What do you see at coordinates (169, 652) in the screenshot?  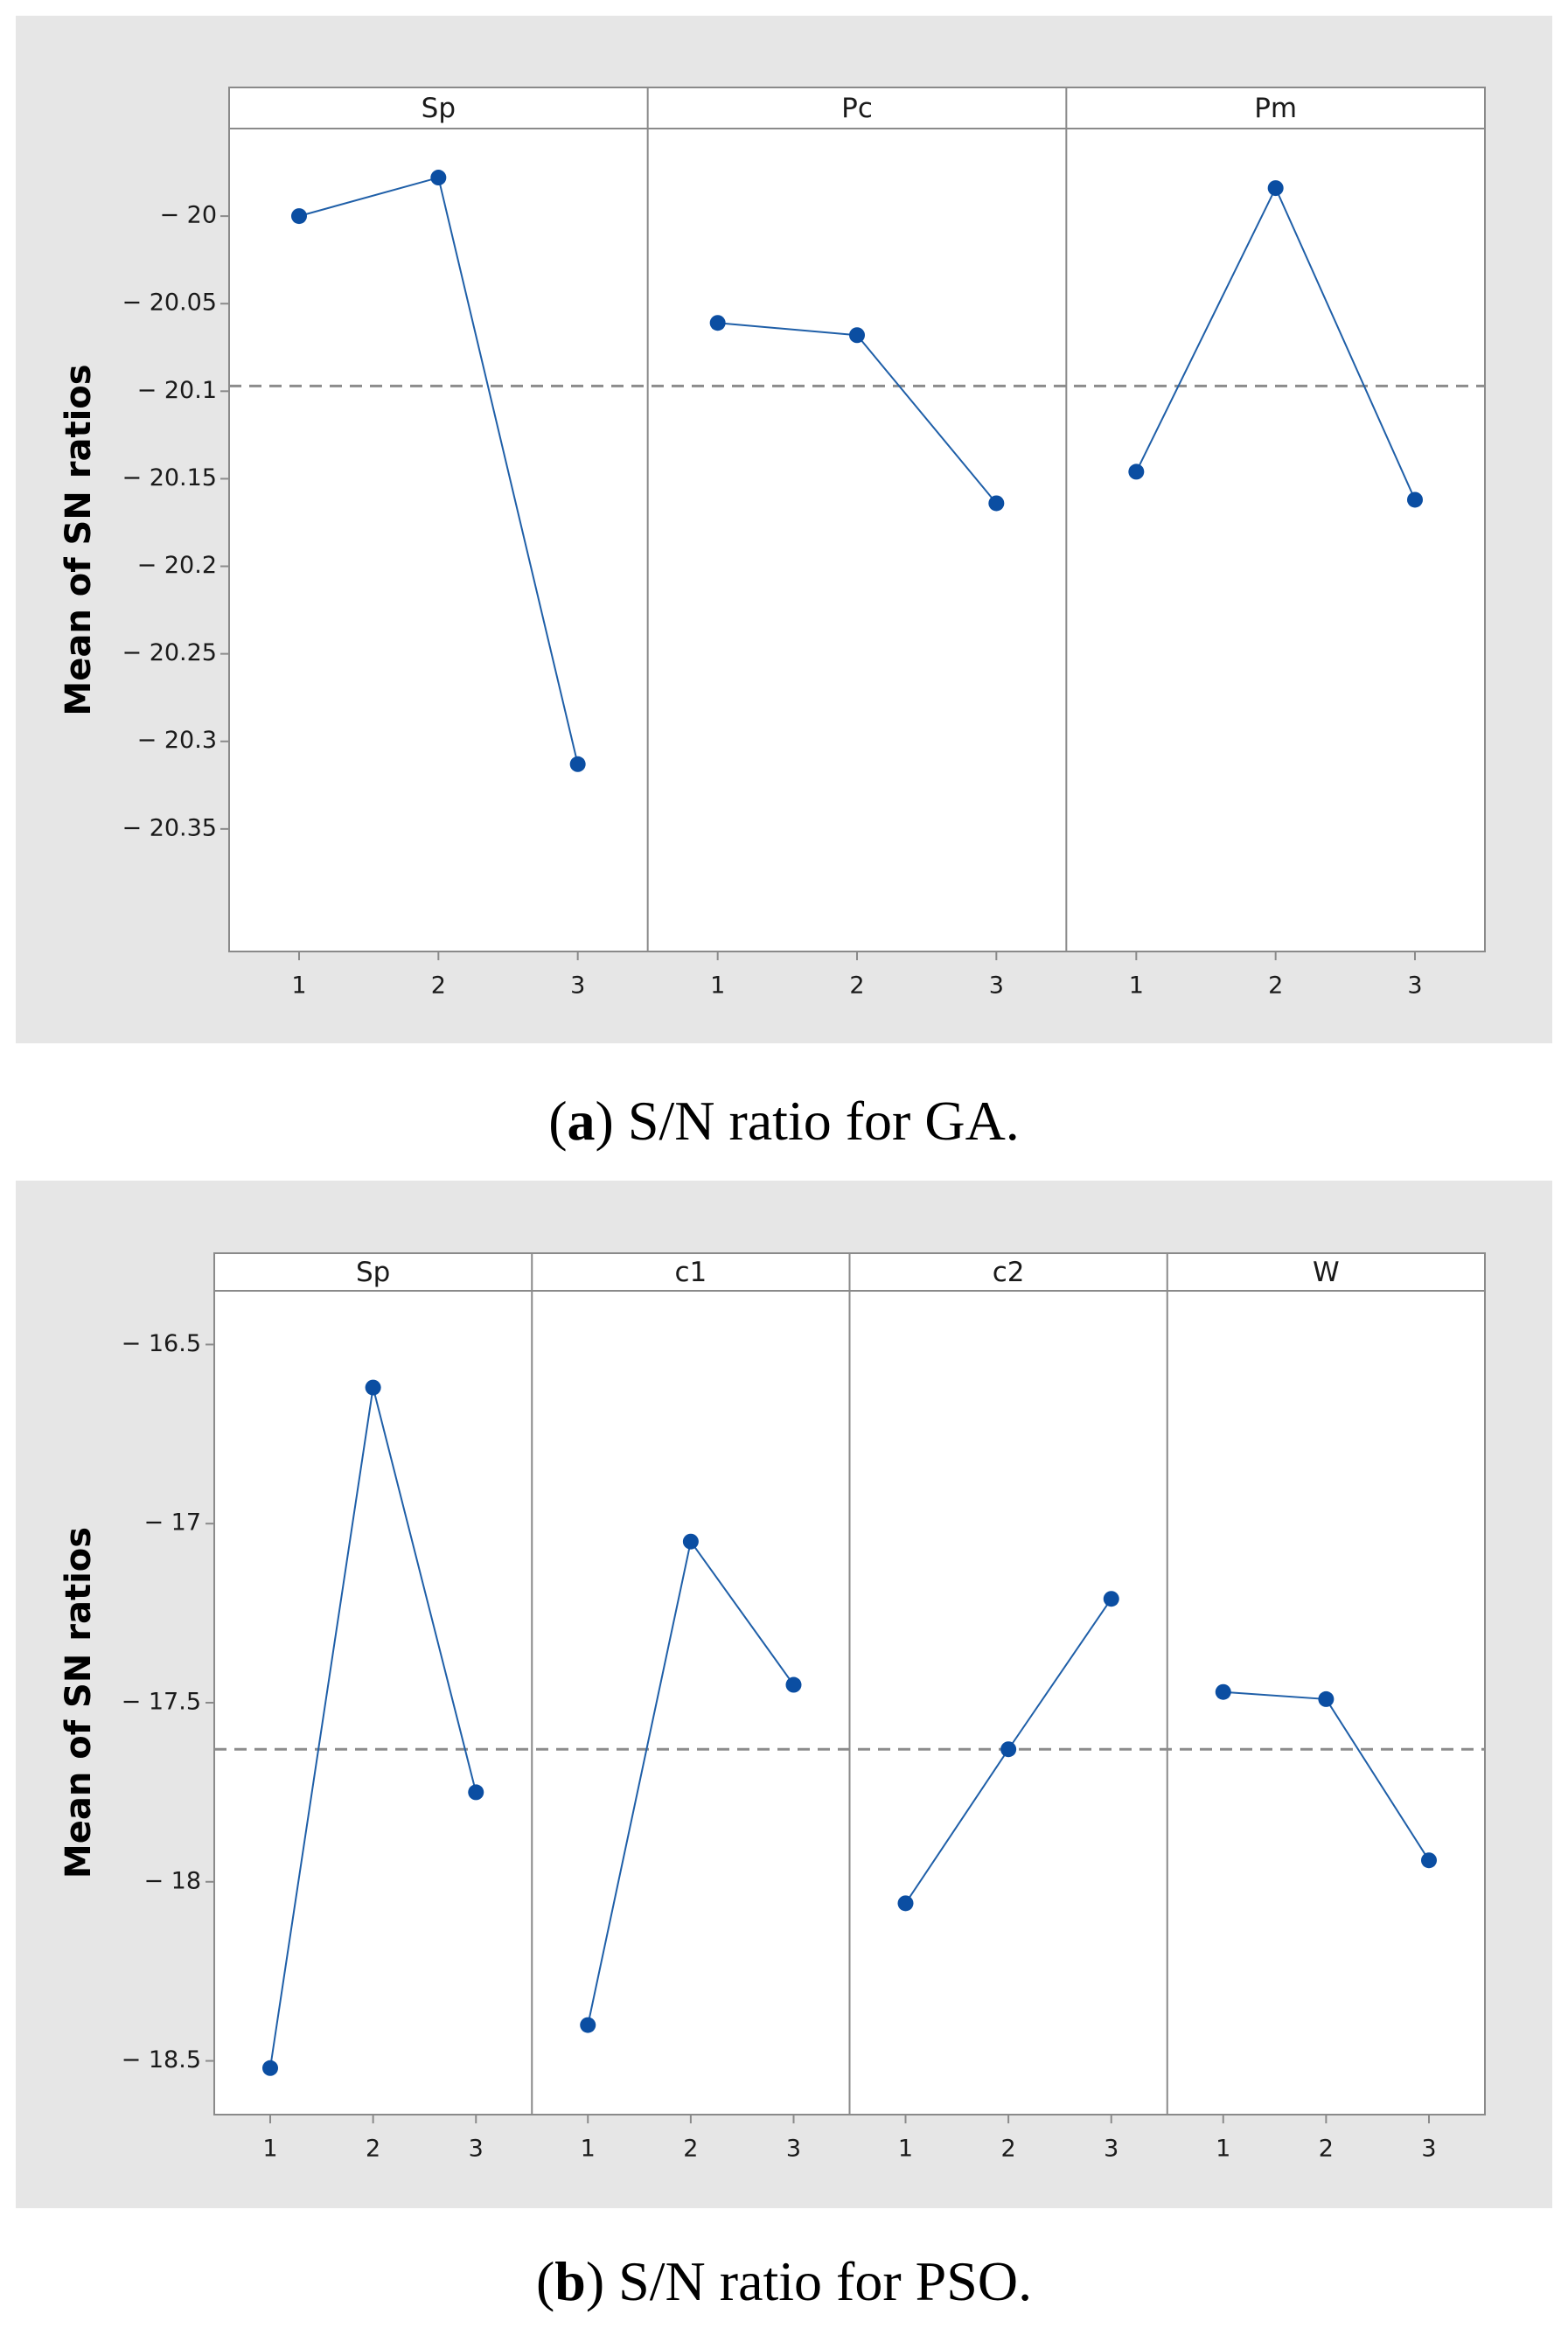 I see `ga-y-tick-label: − 20.25` at bounding box center [169, 652].